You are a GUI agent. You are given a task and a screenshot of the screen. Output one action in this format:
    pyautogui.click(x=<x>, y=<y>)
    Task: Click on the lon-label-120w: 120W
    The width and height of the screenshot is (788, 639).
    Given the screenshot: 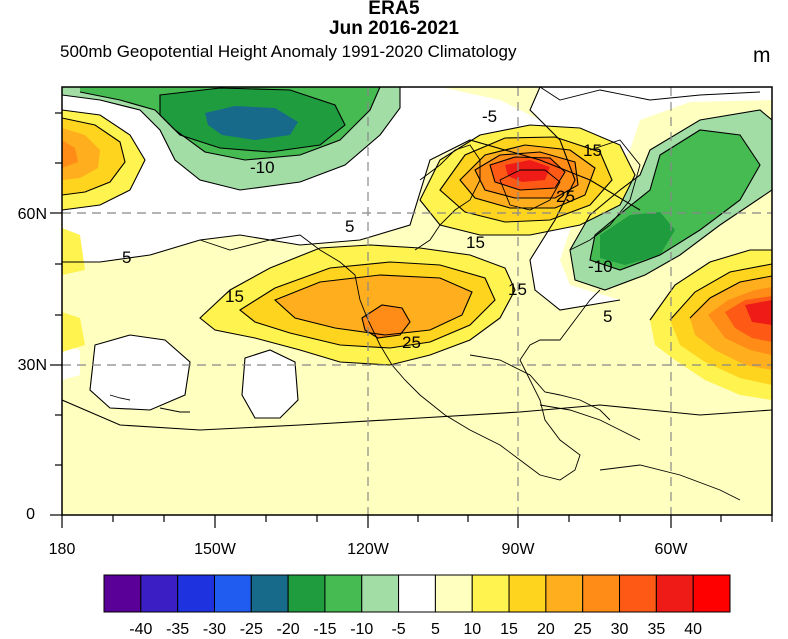 What is the action you would take?
    pyautogui.click(x=368, y=549)
    